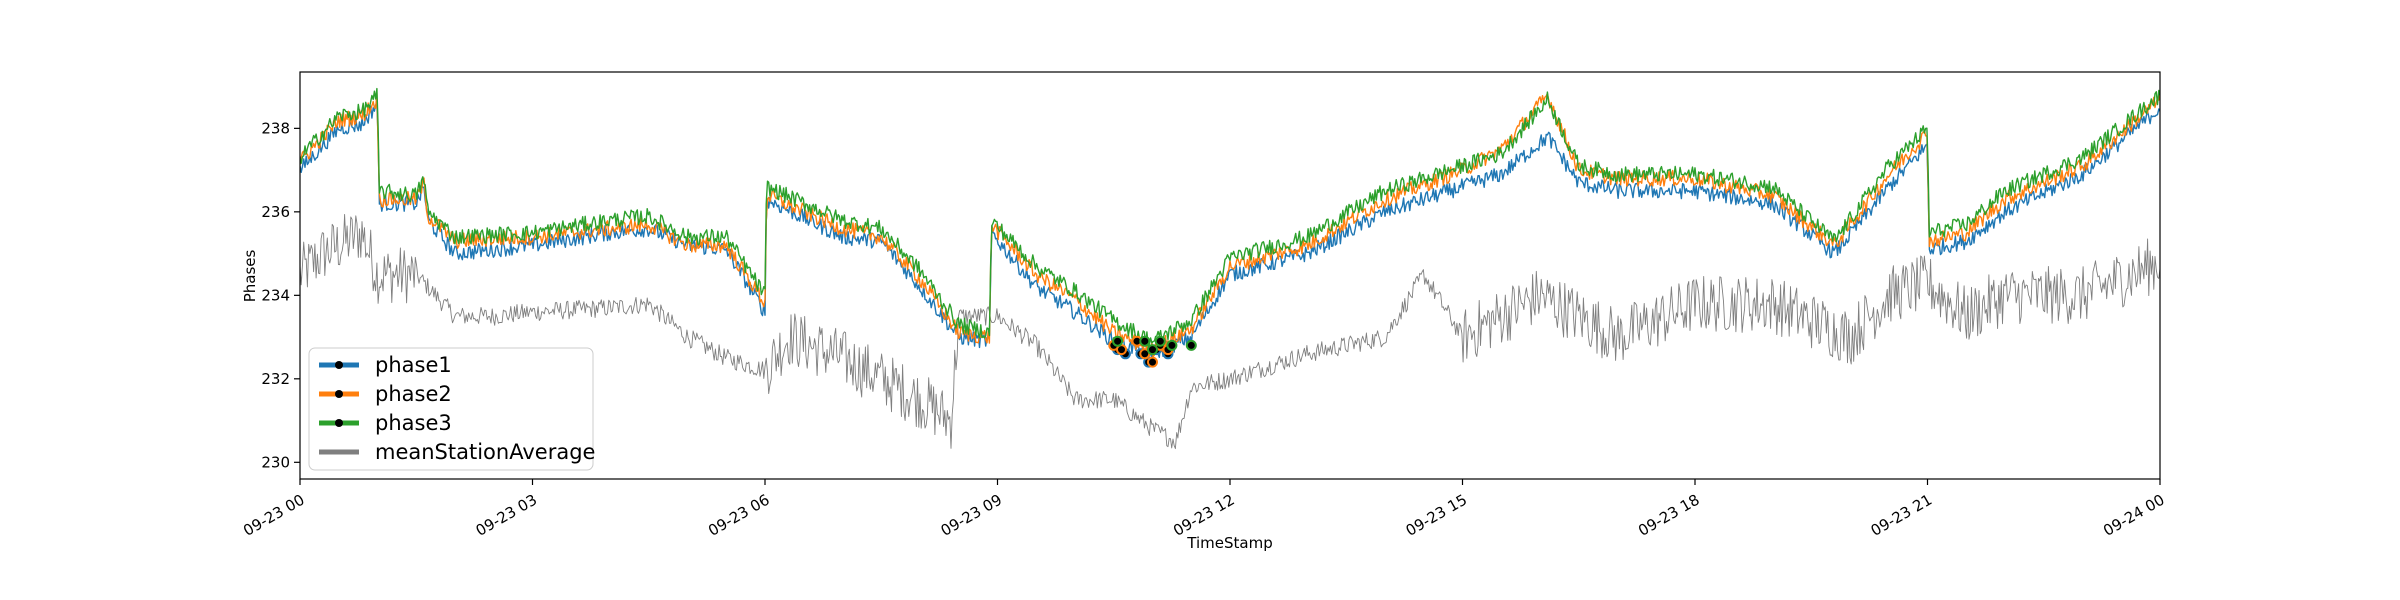 The height and width of the screenshot is (600, 2400). I want to click on x-tick-label: 09-23 12, so click(1203, 515).